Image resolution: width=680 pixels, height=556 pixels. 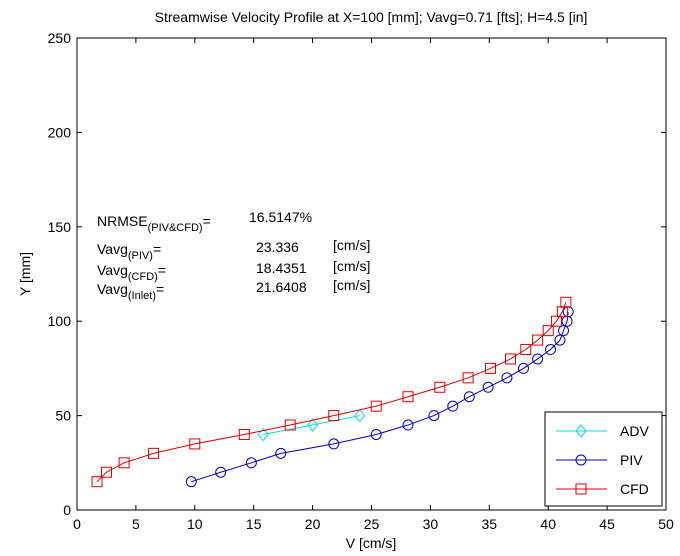 What do you see at coordinates (207, 221) in the screenshot?
I see `nrmse-equals: =` at bounding box center [207, 221].